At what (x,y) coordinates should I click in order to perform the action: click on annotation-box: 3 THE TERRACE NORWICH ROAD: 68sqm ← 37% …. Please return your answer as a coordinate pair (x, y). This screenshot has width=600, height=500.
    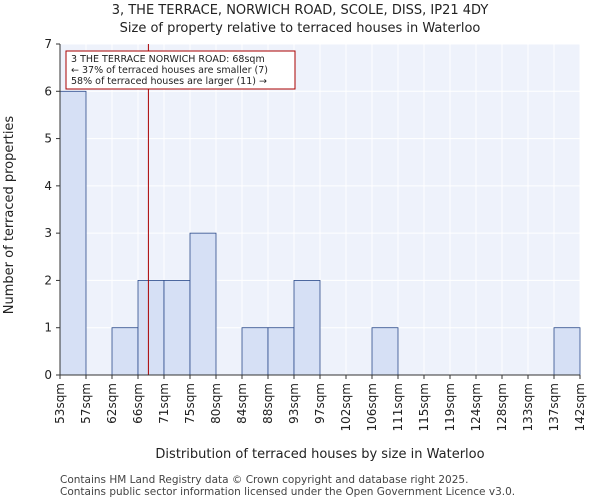
    Looking at the image, I should click on (180, 70).